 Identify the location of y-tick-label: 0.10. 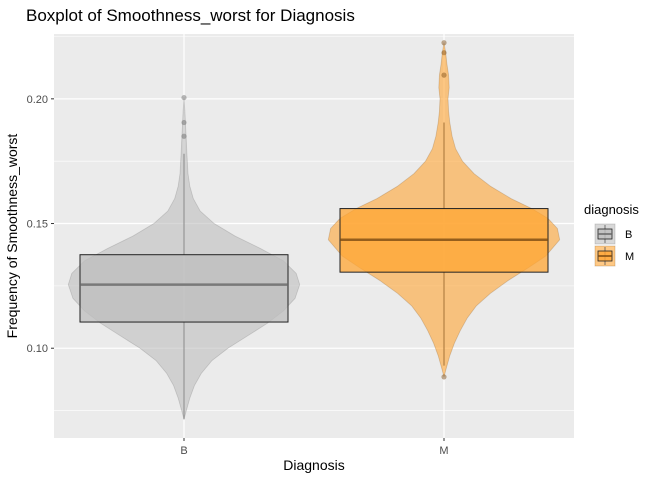
(37, 349).